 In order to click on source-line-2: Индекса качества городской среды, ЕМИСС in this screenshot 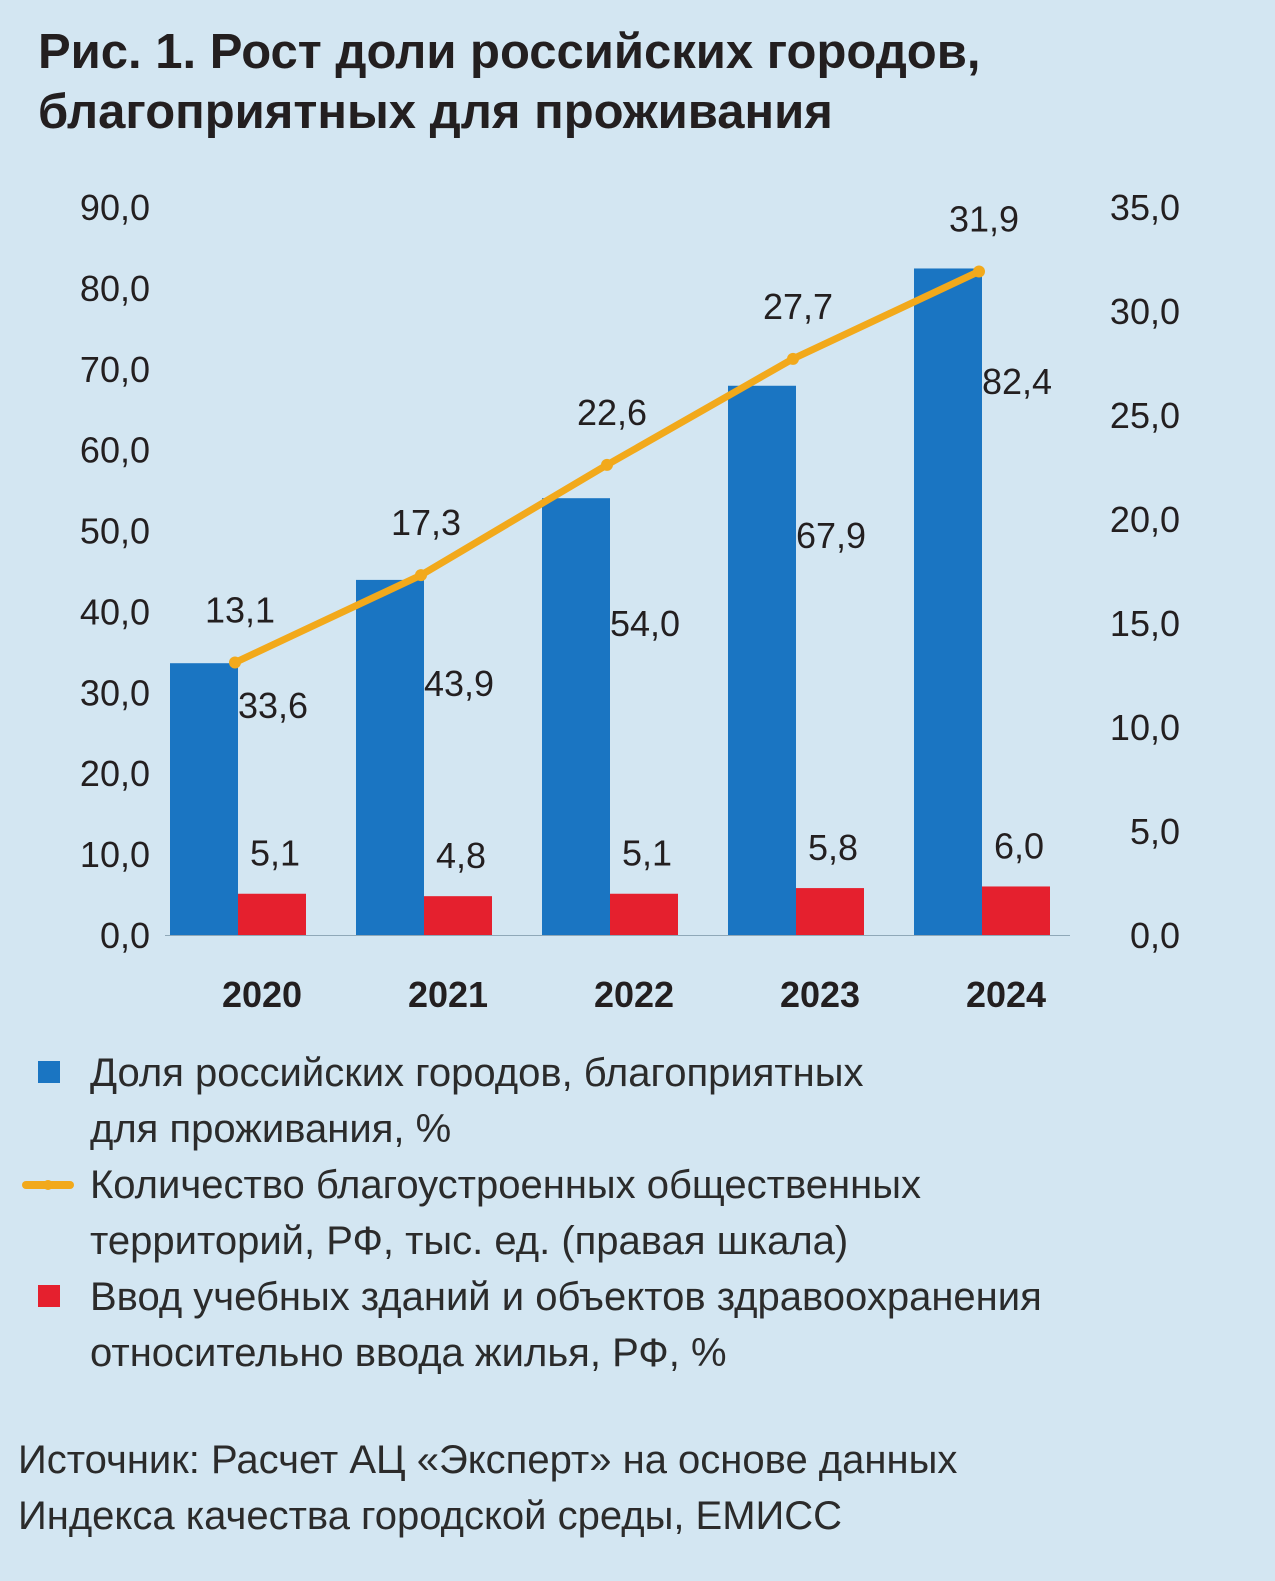, I will do `click(430, 1516)`.